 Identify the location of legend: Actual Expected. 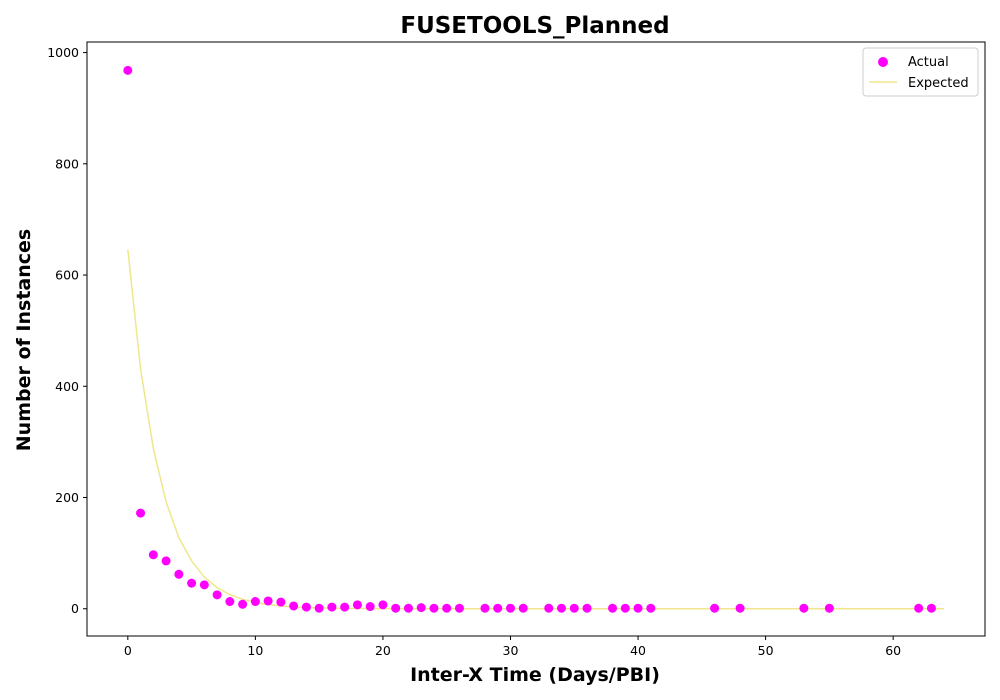
(920, 72).